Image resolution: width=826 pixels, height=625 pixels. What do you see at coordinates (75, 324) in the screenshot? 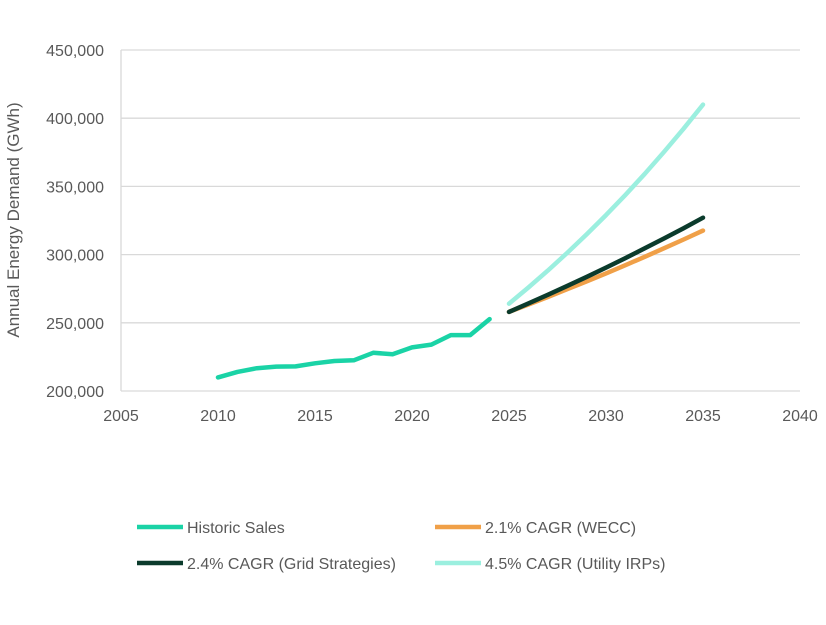
I see `y-tick-label: 250,000` at bounding box center [75, 324].